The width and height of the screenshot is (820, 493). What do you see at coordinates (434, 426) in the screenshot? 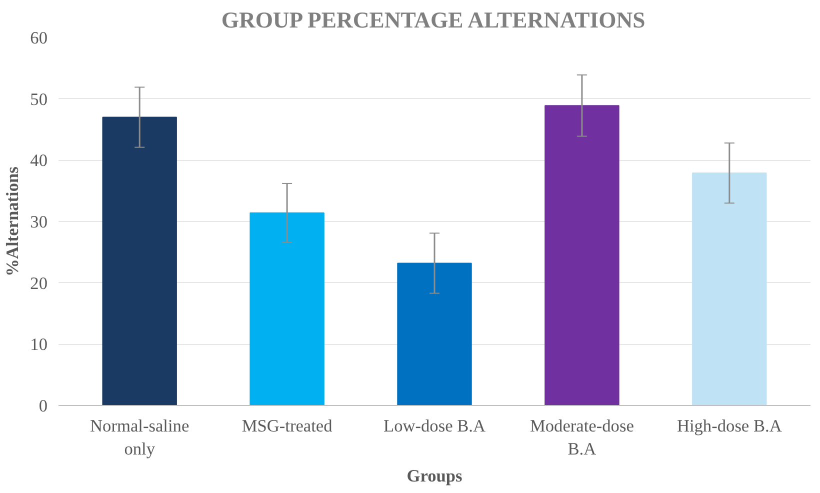
I see `x-tick-label: Low-dose B.A` at bounding box center [434, 426].